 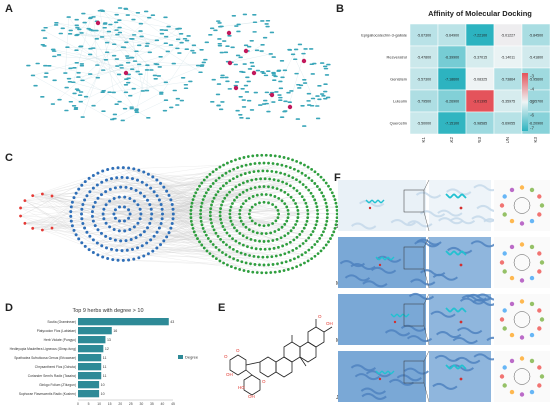 I want to click on heatmap-col-label: JAK2, so click(x=451, y=140).